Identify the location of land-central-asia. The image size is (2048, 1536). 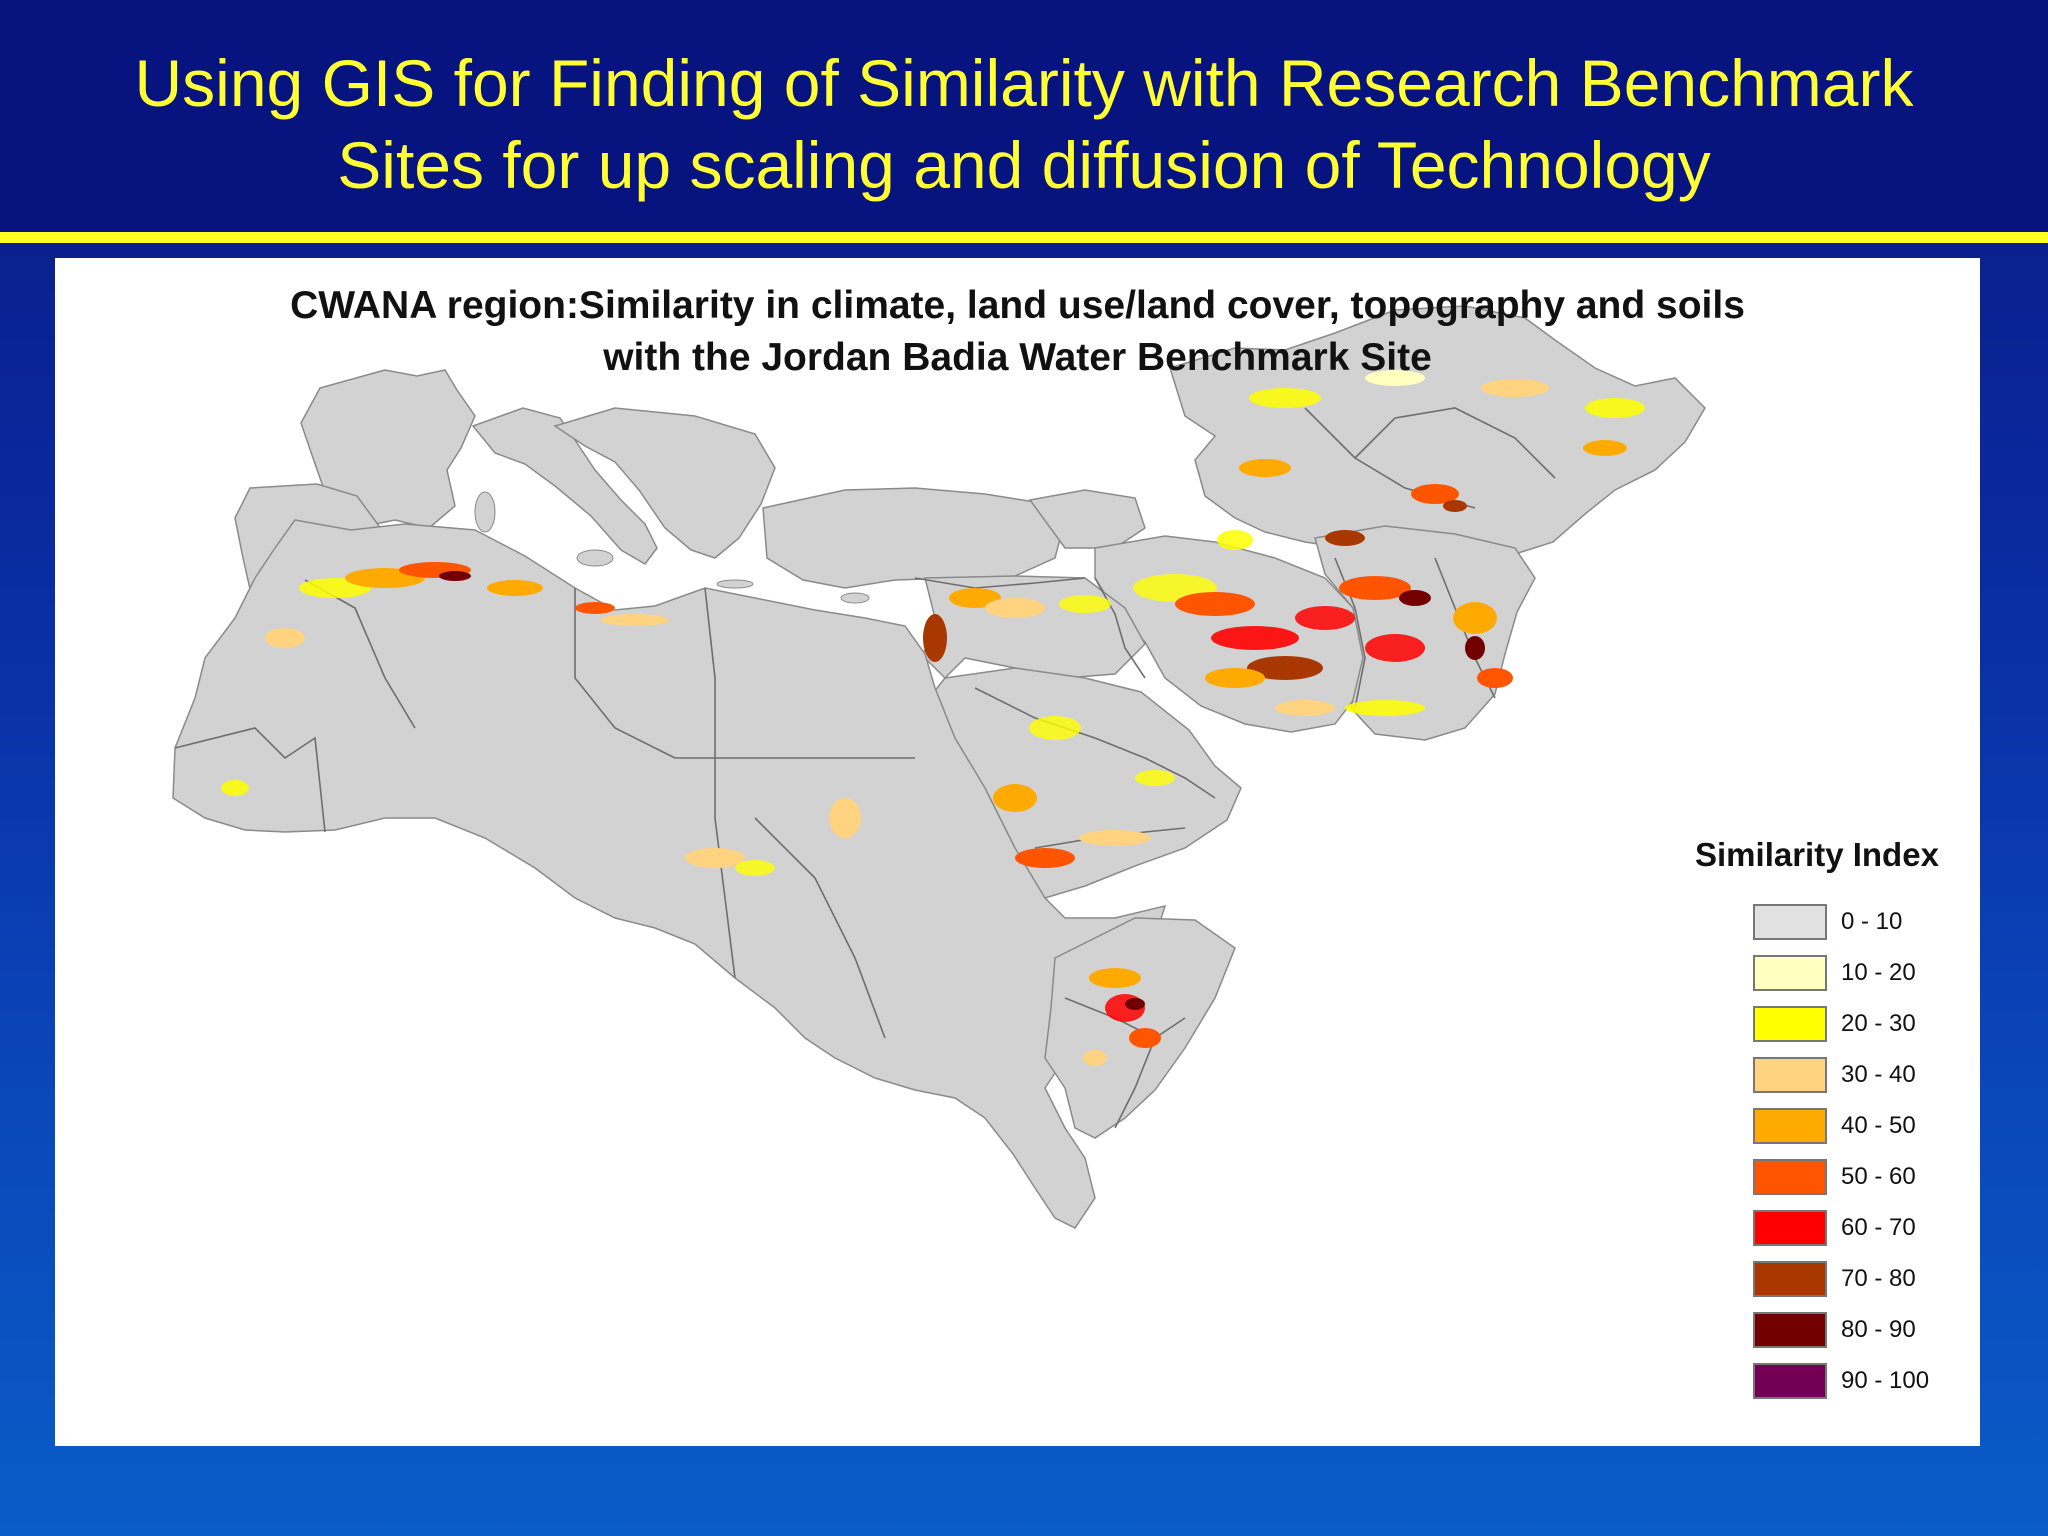
(1437, 432).